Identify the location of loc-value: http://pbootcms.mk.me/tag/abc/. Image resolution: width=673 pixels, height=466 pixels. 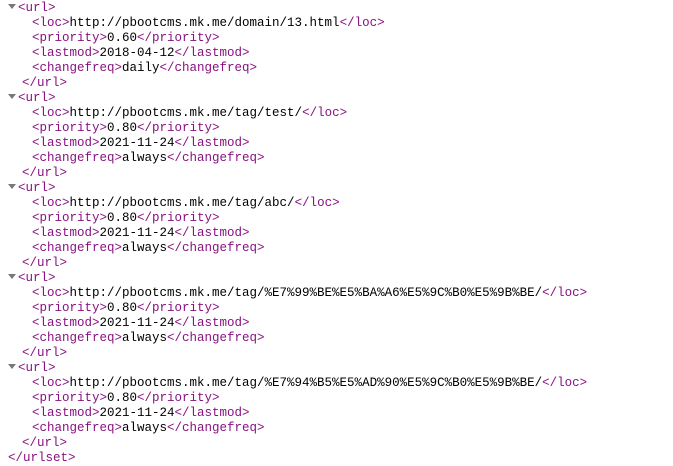
(182, 203).